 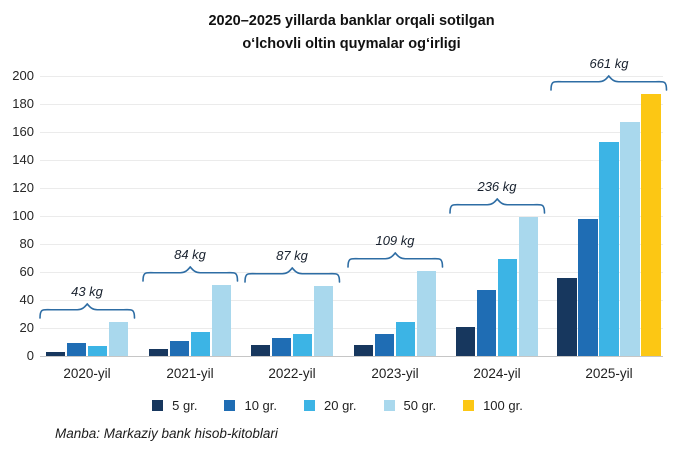 I want to click on legend-item-100gr: 100 gr., so click(x=493, y=405).